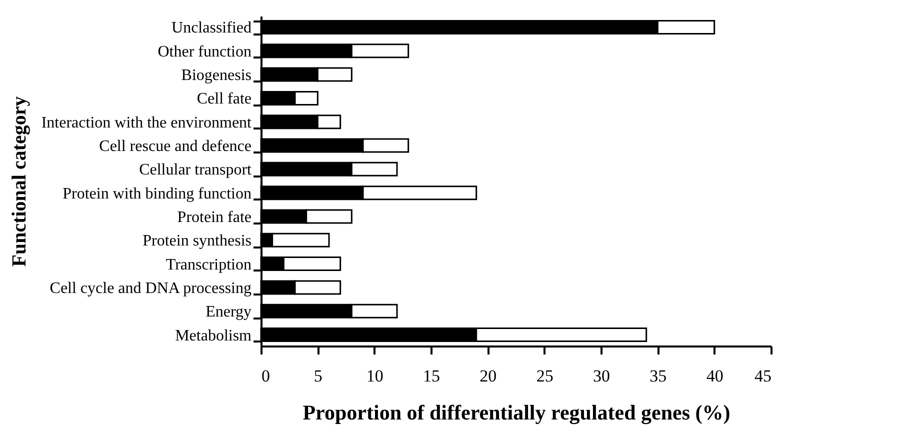 This screenshot has height=444, width=909. What do you see at coordinates (224, 99) in the screenshot?
I see `y-tick-label: Cell fate` at bounding box center [224, 99].